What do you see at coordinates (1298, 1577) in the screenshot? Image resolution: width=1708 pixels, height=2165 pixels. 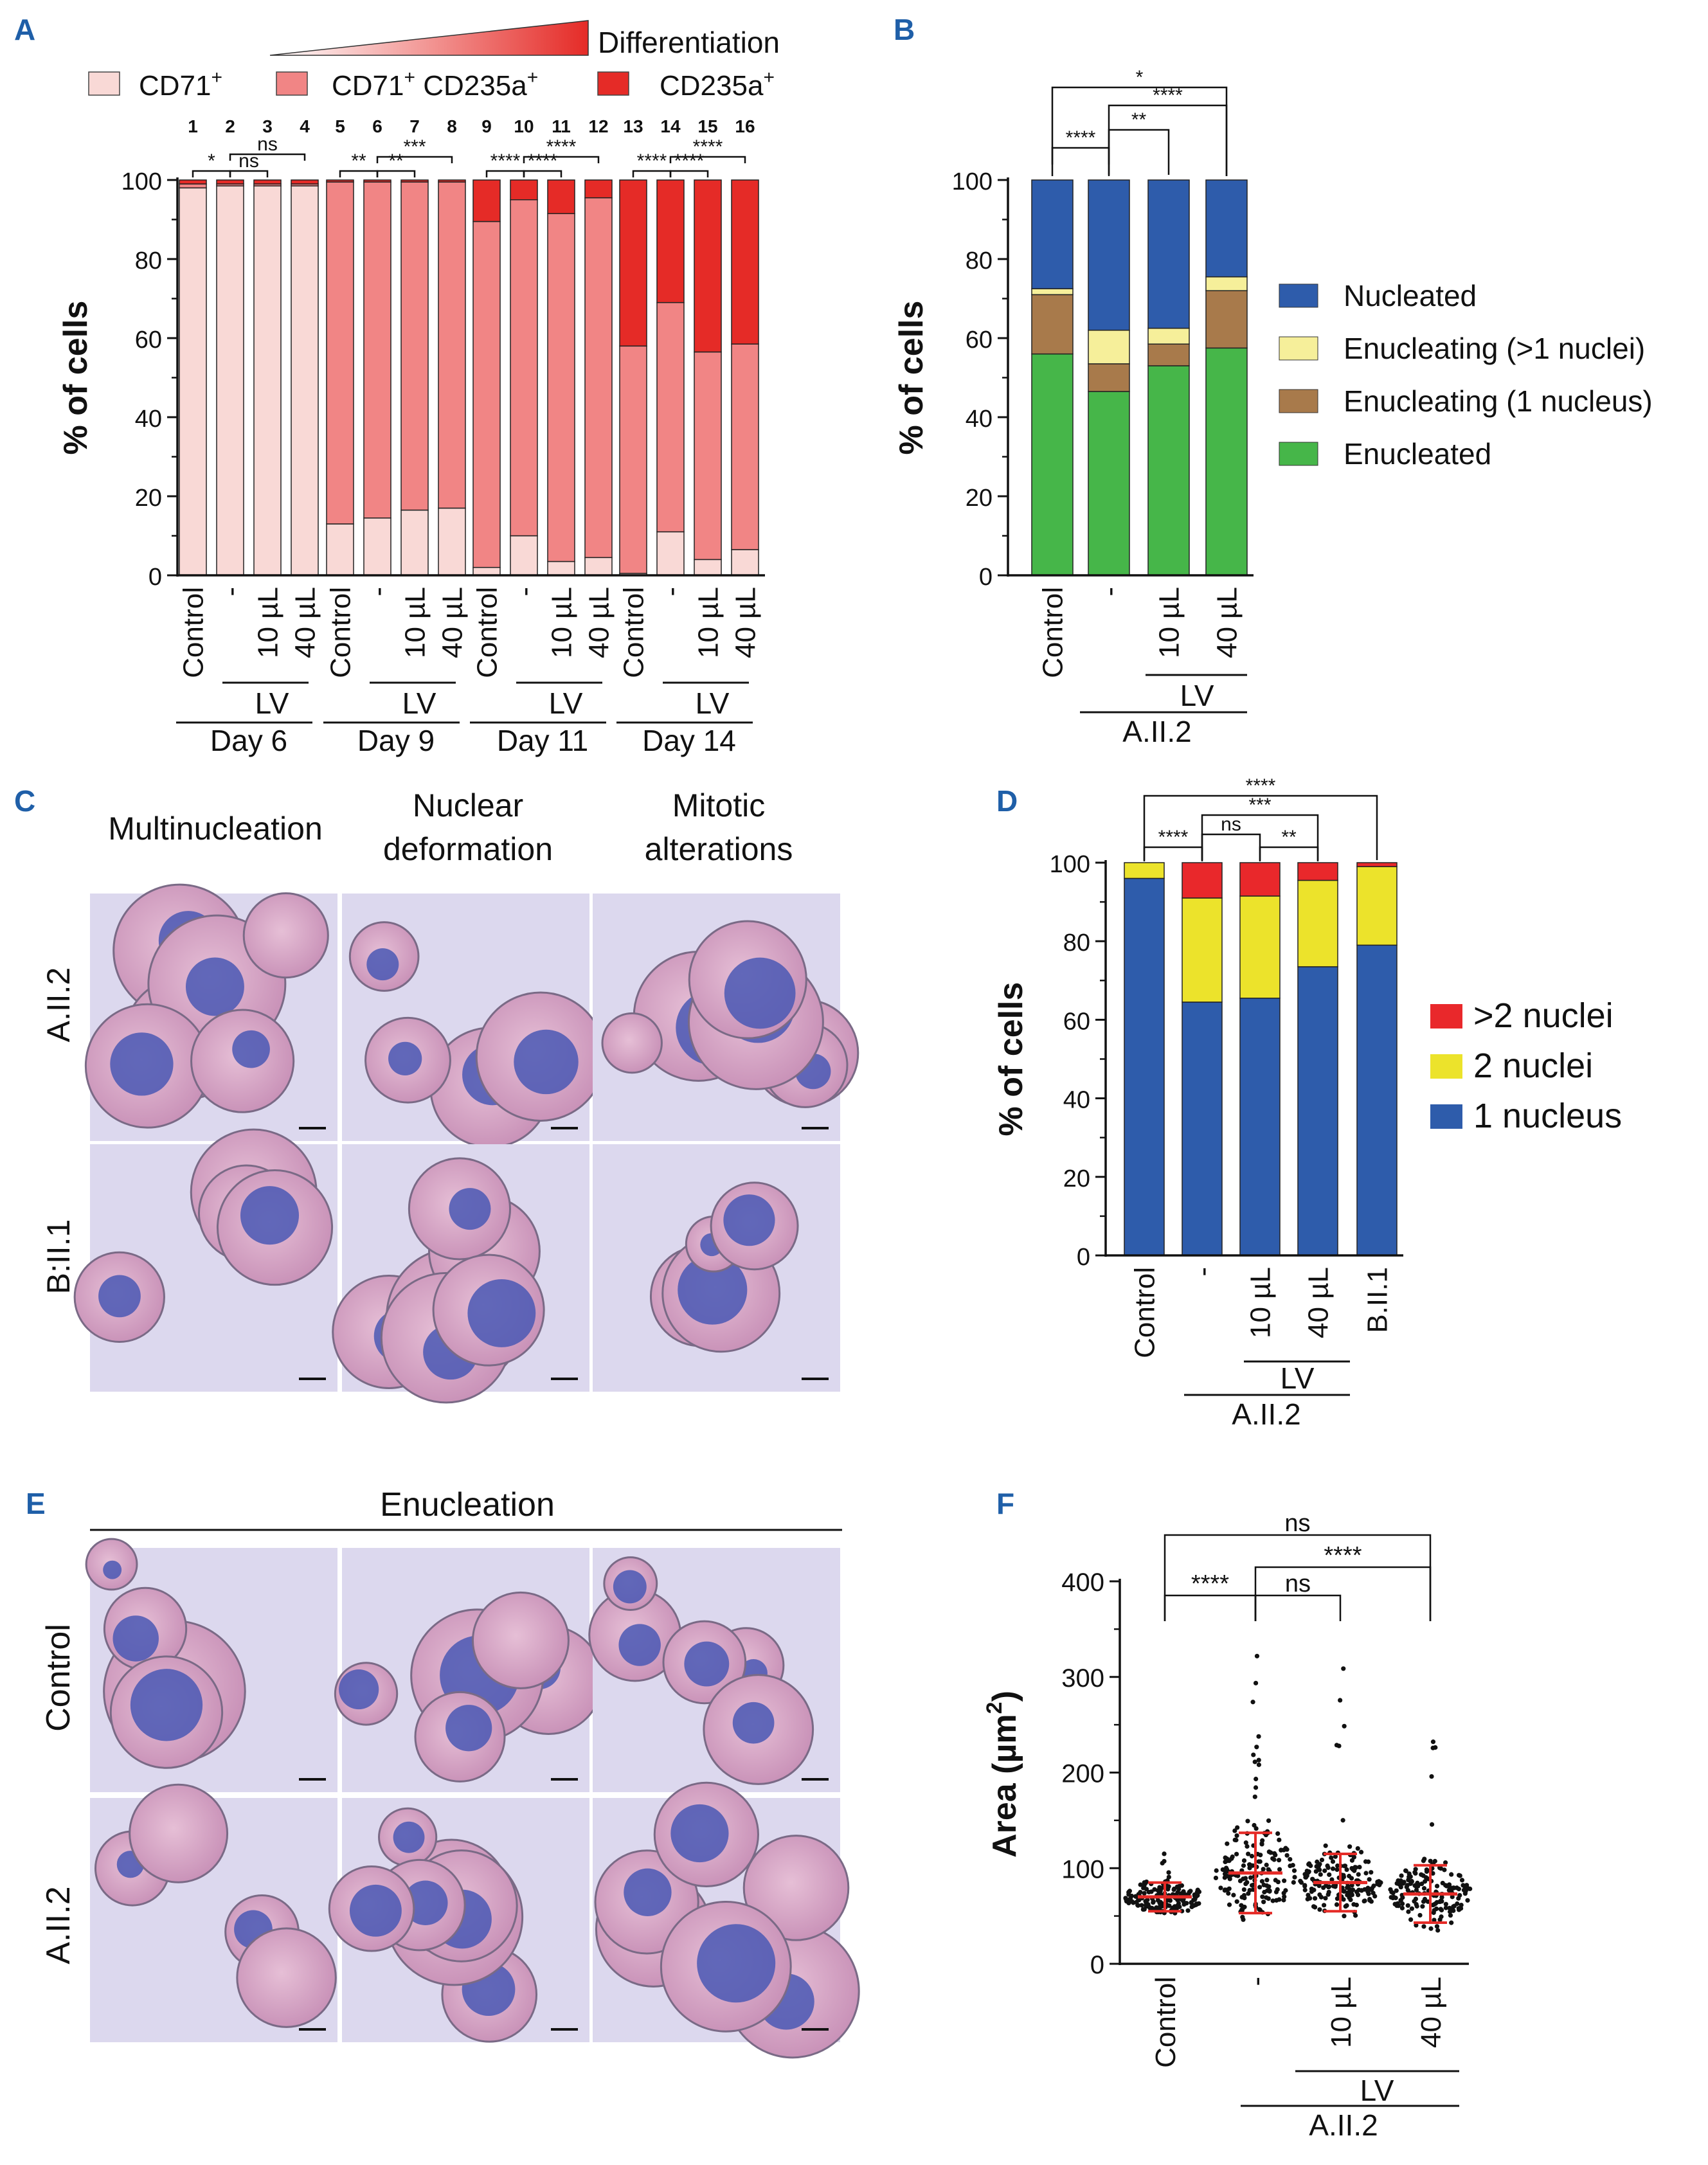 I see `sig-f4-line` at bounding box center [1298, 1577].